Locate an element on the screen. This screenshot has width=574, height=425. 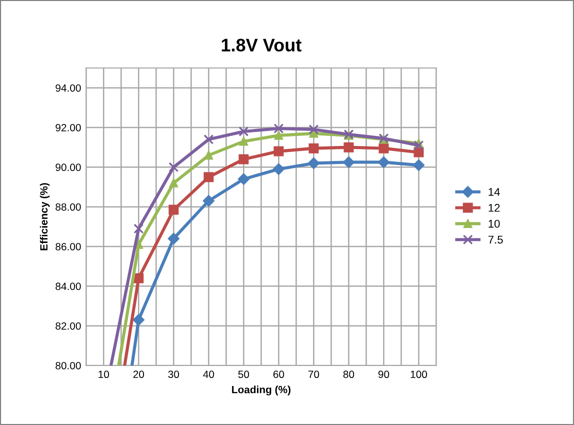
legend-label: 14 is located at coordinates (494, 192).